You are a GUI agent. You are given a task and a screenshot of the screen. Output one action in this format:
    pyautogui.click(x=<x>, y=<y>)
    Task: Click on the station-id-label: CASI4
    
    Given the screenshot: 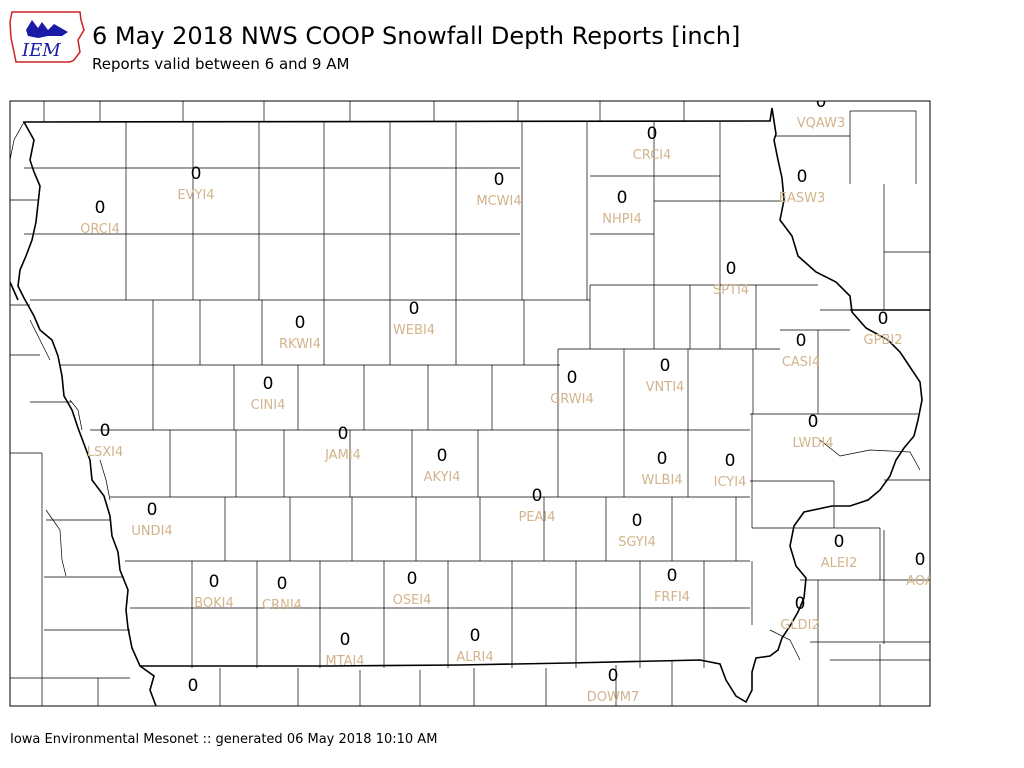 What is the action you would take?
    pyautogui.click(x=801, y=362)
    